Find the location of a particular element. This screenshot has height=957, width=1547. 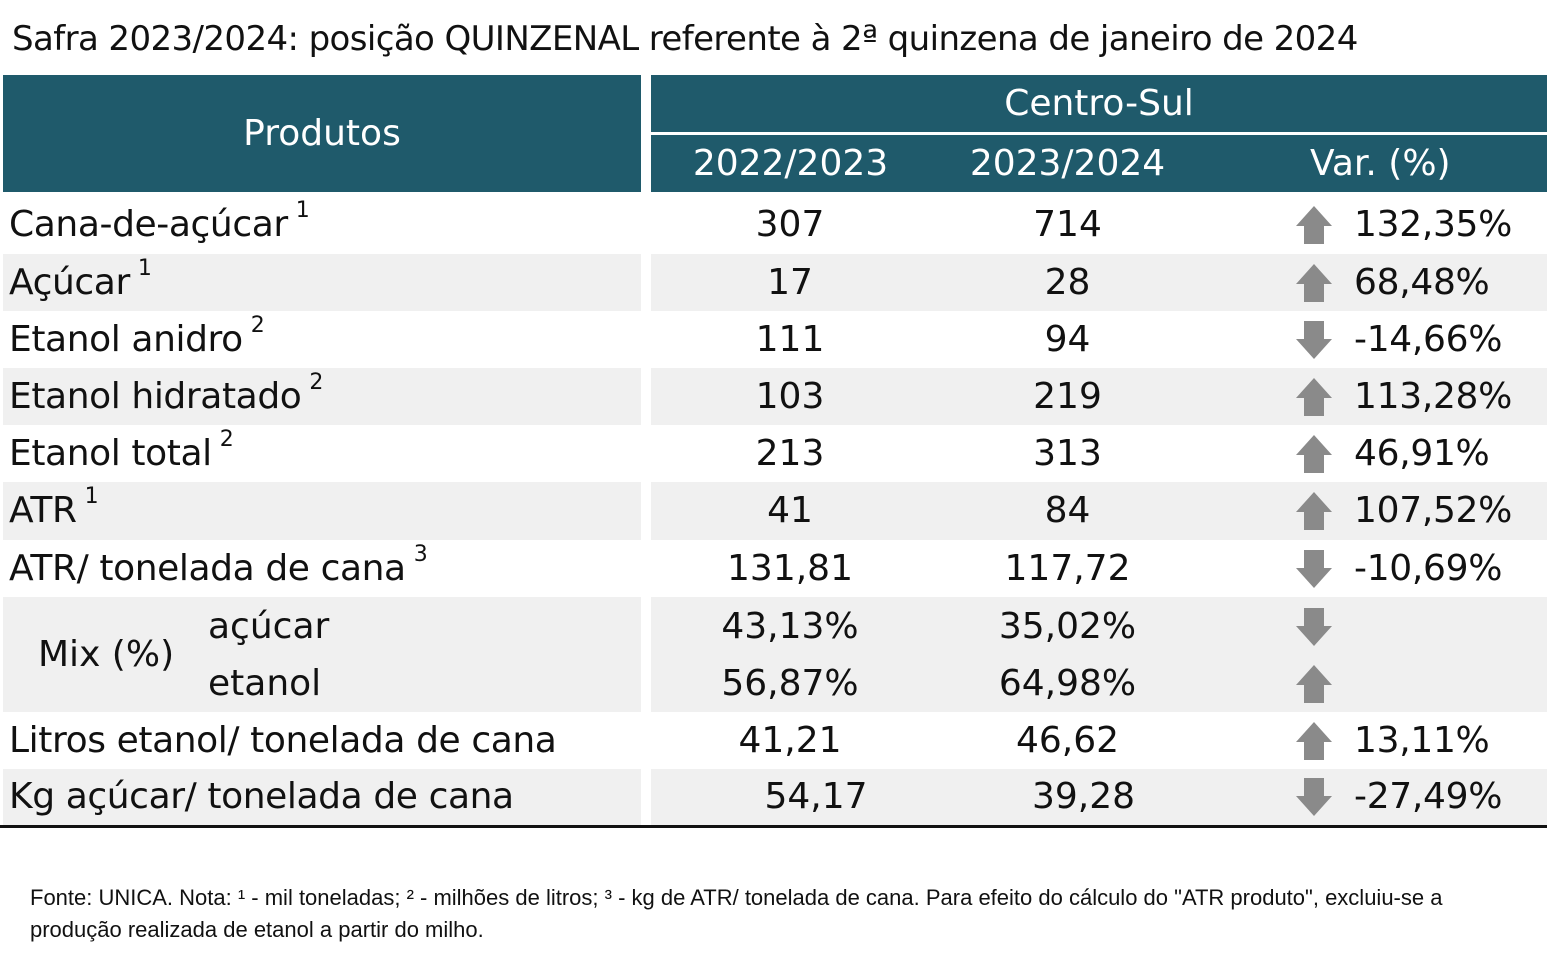

value-2023-2024: 94 is located at coordinates (1067, 339).